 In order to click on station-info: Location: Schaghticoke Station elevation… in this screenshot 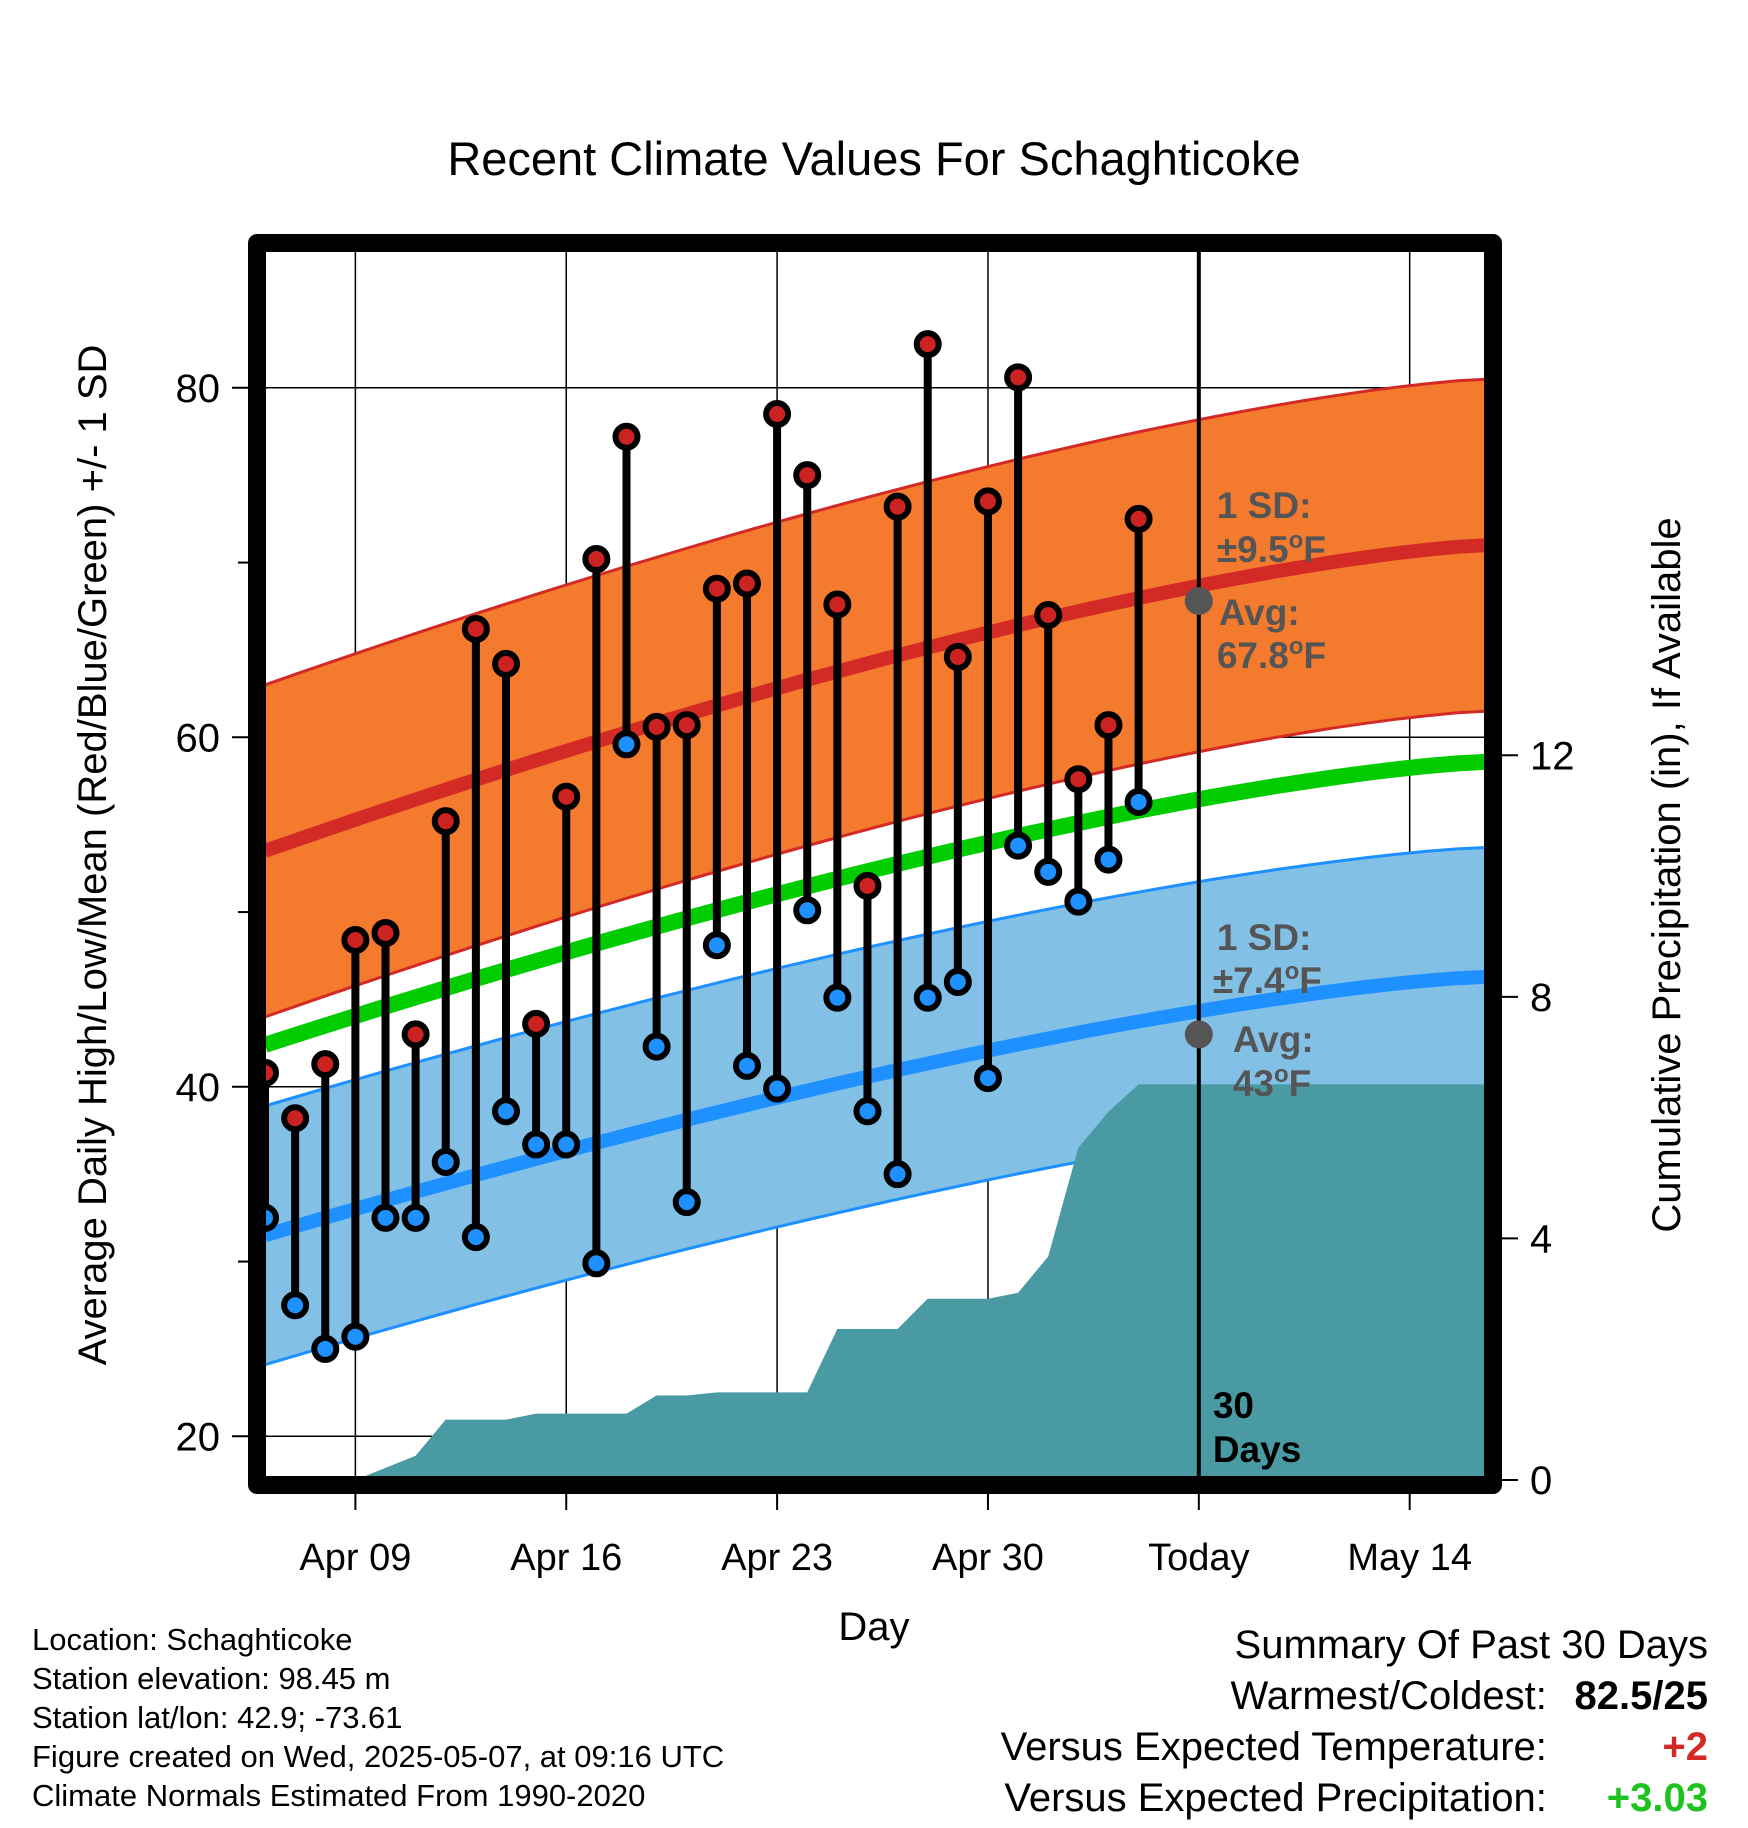, I will do `click(378, 1717)`.